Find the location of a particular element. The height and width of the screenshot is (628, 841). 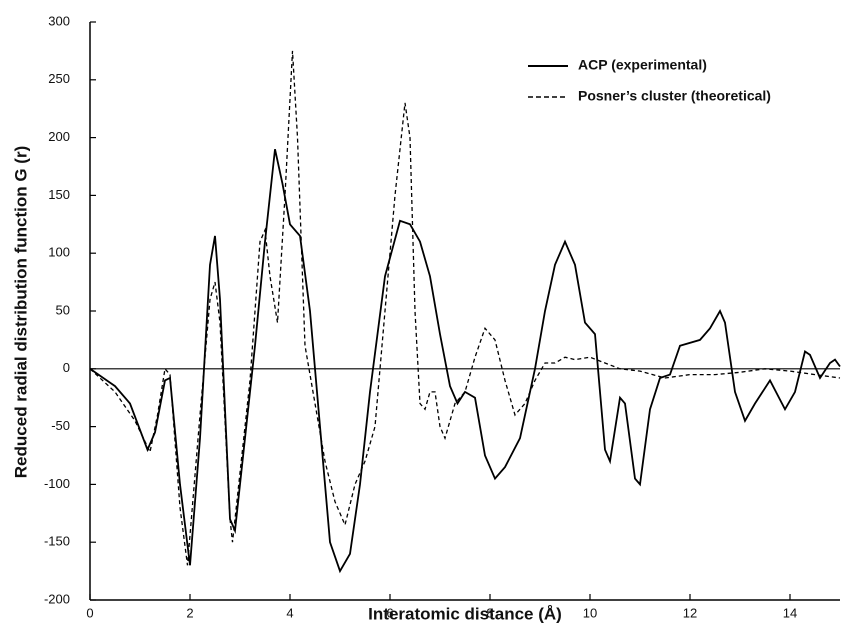

x-tick-label: 0 is located at coordinates (89, 612).